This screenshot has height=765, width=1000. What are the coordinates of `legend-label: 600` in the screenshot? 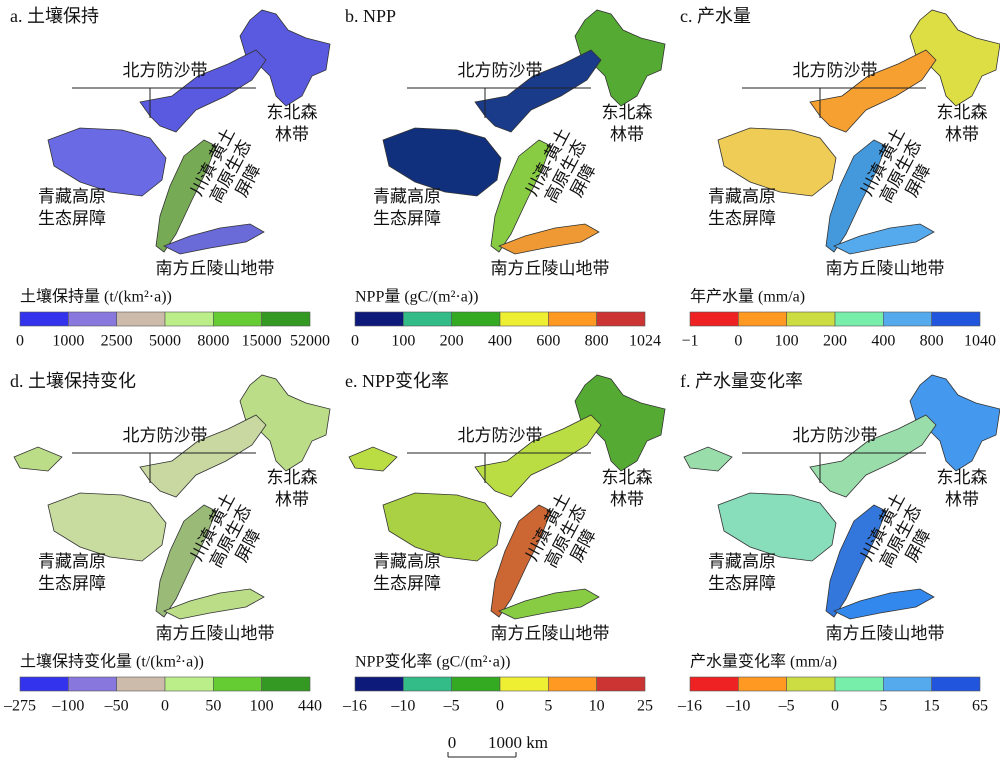 It's located at (548, 341).